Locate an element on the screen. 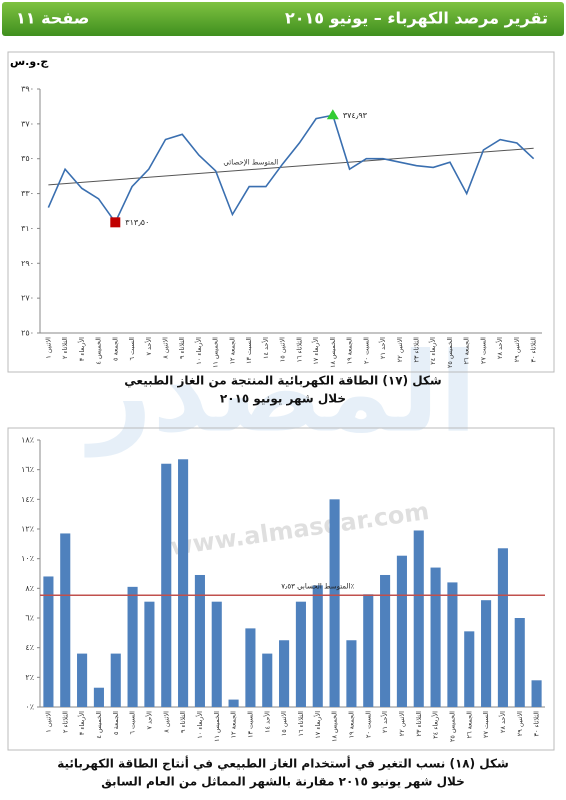  y-tick-label: ٢٧٠ is located at coordinates (27, 298).